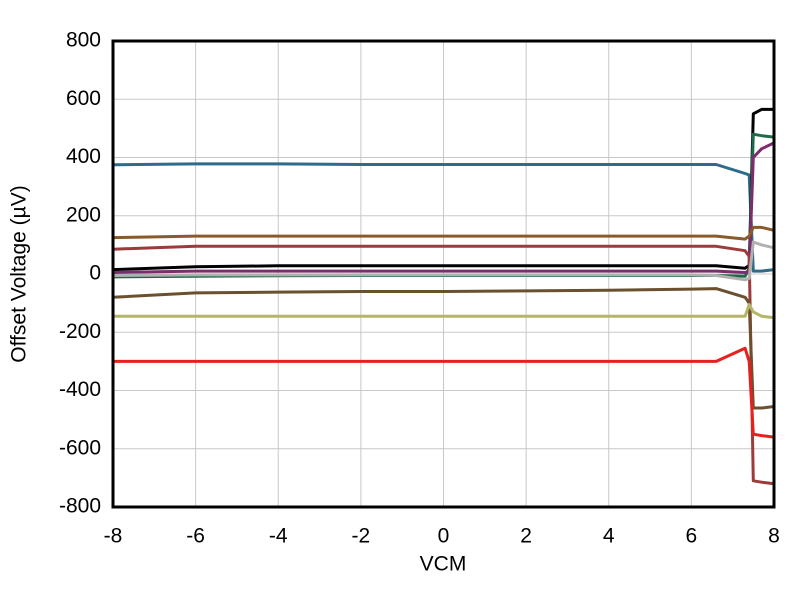 The height and width of the screenshot is (589, 804). Describe the element at coordinates (80, 389) in the screenshot. I see `y-tick-label: -400` at that location.